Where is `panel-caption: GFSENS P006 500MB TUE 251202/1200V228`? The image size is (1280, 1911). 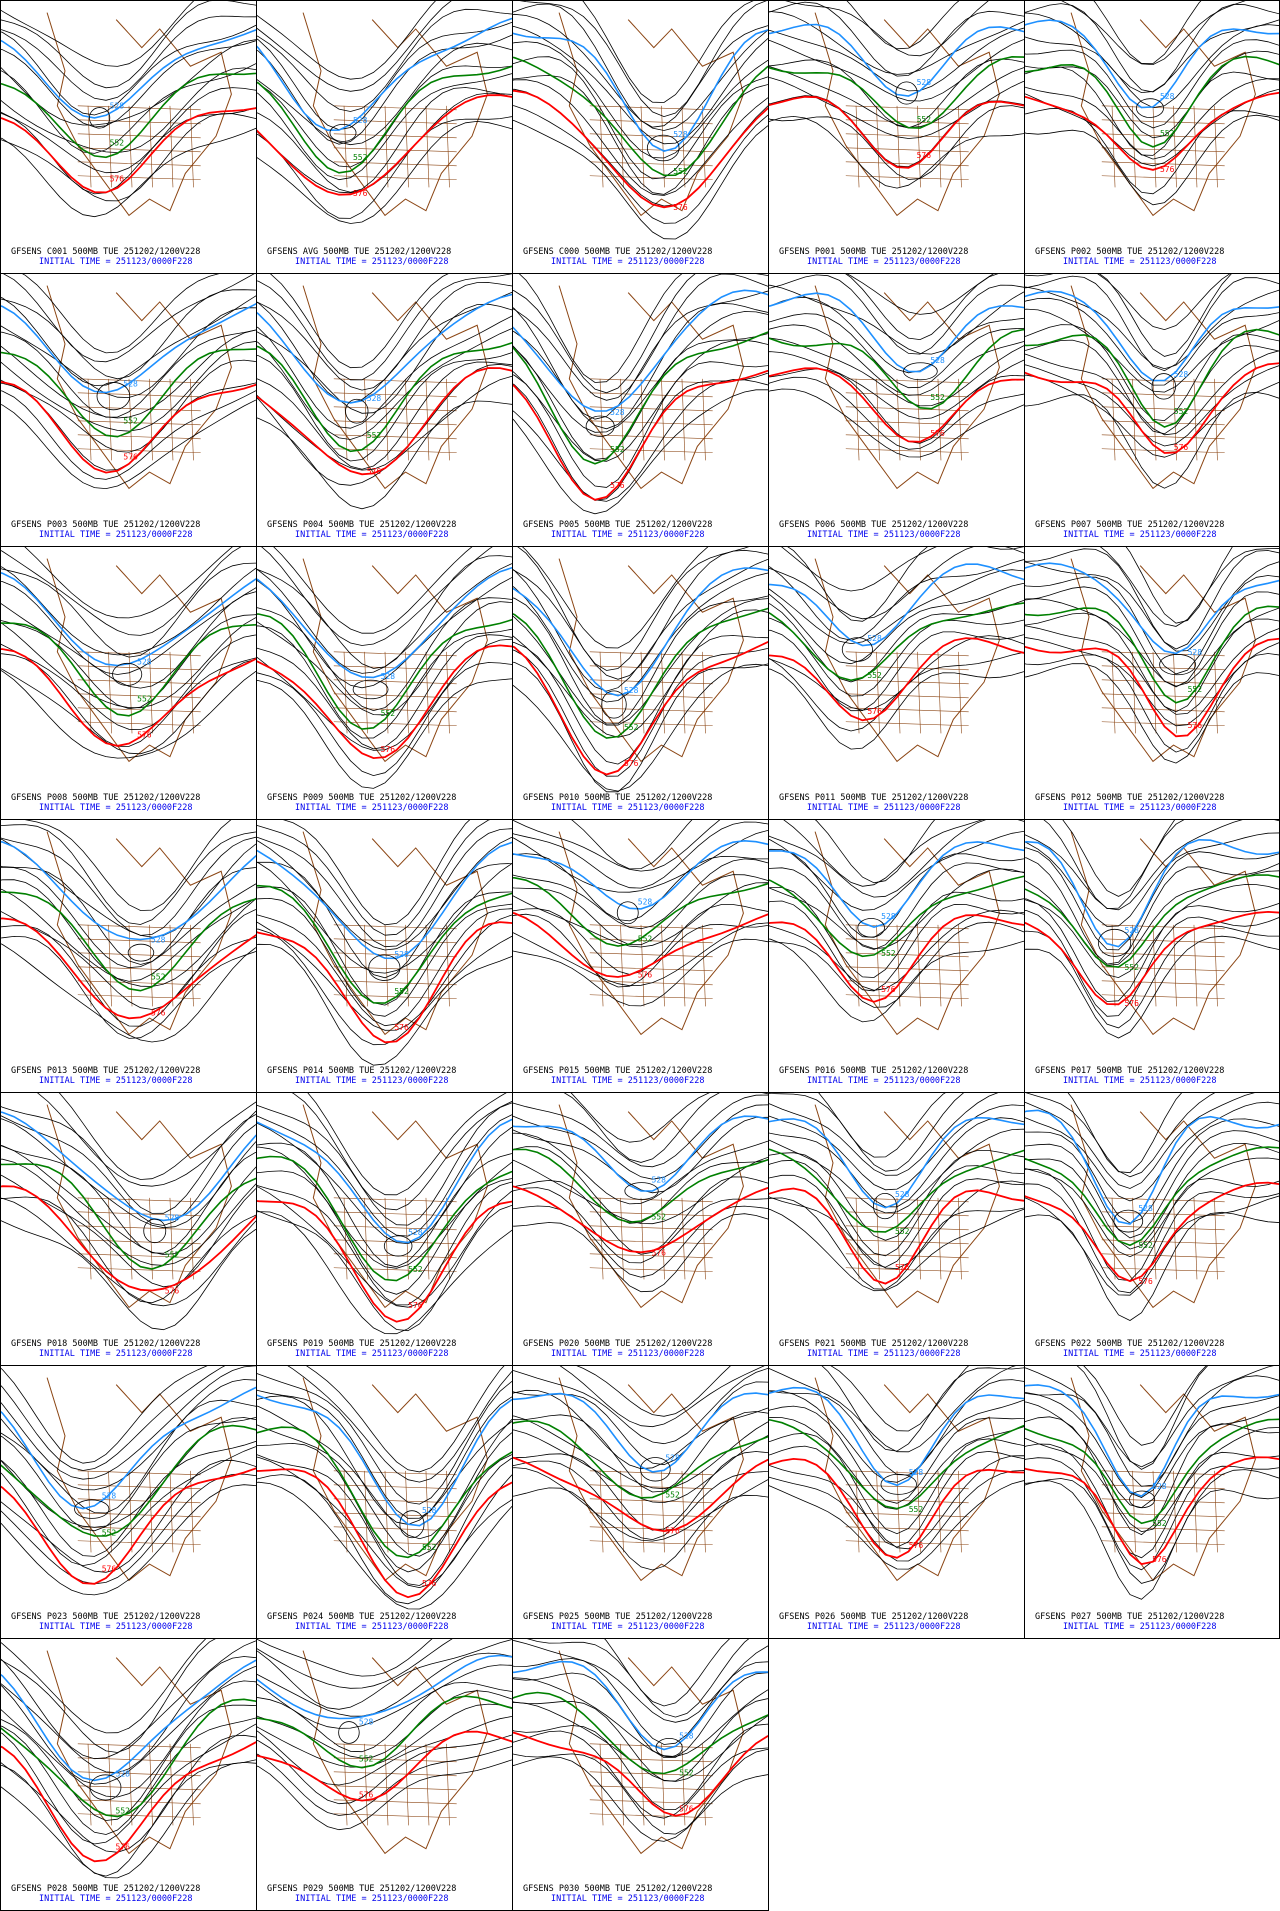 panel-caption: GFSENS P006 500MB TUE 251202/1200V228 is located at coordinates (874, 525).